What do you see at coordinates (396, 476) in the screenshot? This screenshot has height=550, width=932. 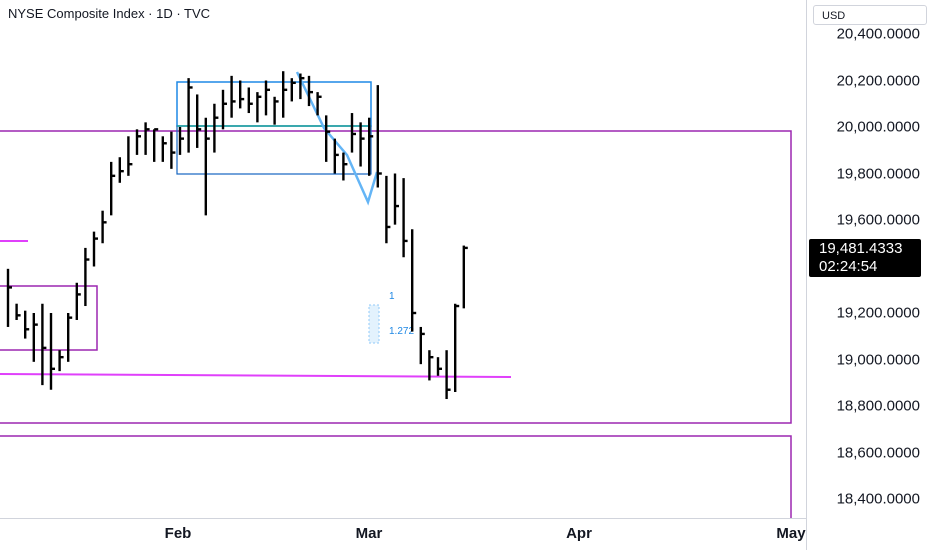 I see `purple-zone-lower` at bounding box center [396, 476].